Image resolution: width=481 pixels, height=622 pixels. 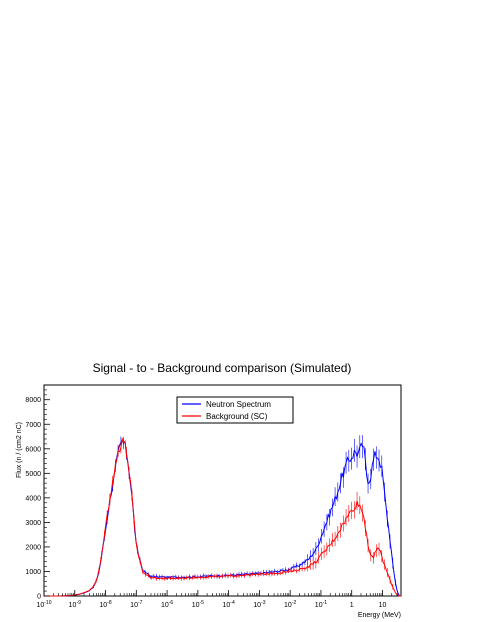 I want to click on x-tick-label-7: 10⁻³, so click(x=259, y=604).